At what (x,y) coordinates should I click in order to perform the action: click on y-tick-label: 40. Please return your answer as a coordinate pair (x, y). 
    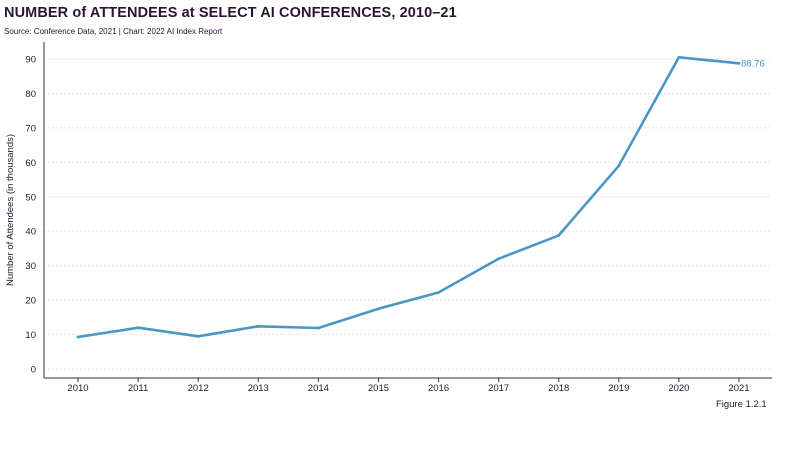
    Looking at the image, I should click on (30, 232).